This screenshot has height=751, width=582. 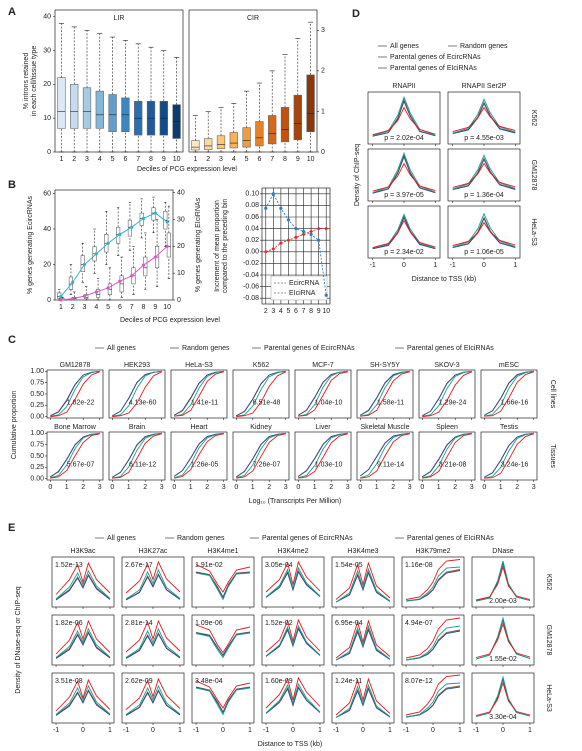 What do you see at coordinates (484, 252) in the screenshot?
I see `p-value: p = 1.06e-05` at bounding box center [484, 252].